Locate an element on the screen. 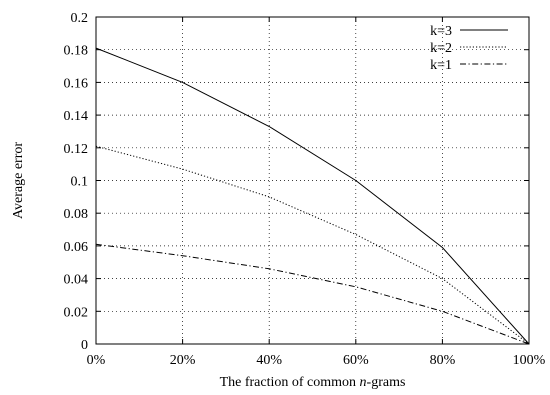 The image size is (550, 395). y-tick-label: 0.12 is located at coordinates (76, 149).